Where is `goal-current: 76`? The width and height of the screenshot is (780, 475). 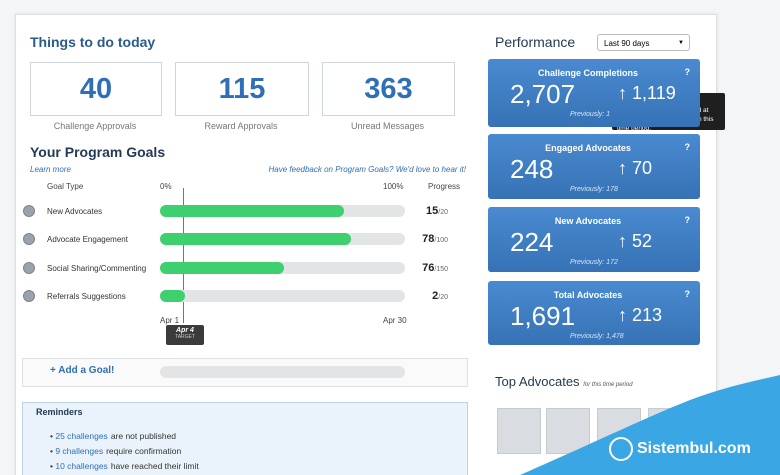
goal-current: 76 is located at coordinates (428, 268).